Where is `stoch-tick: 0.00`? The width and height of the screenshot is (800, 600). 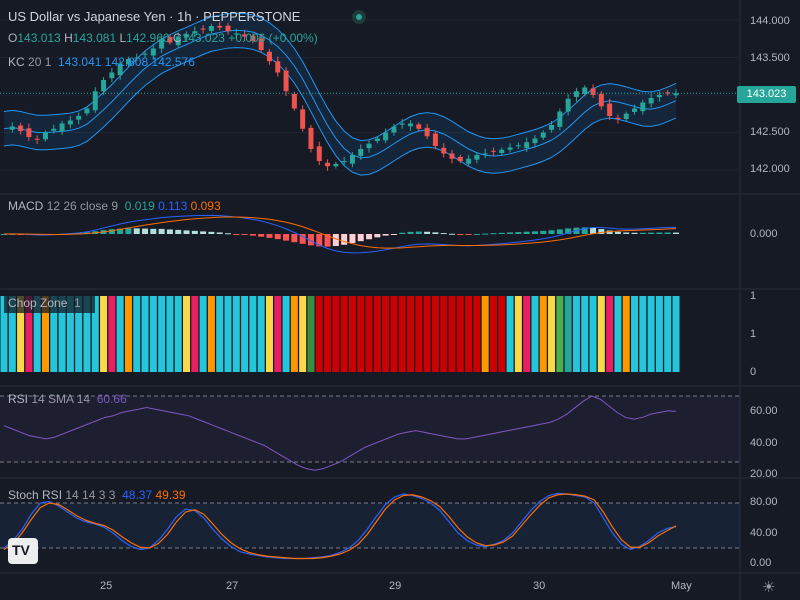
stoch-tick: 0.00 is located at coordinates (761, 563).